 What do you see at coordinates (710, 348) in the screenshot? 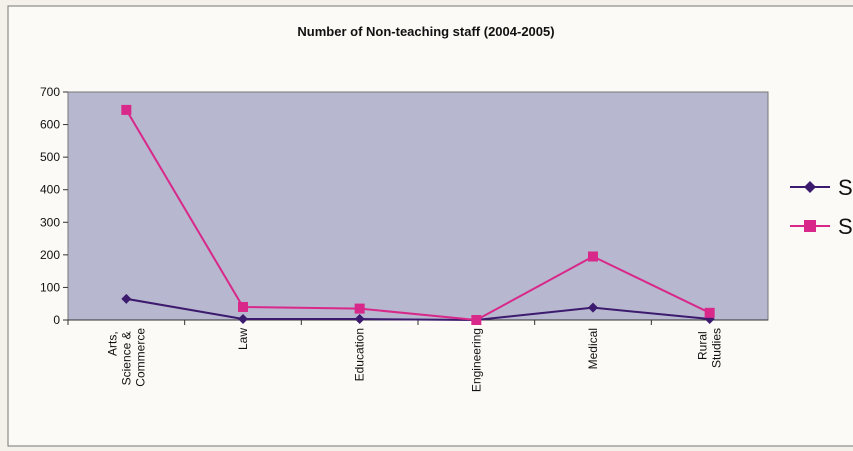
I see `x-tick-label: Rural Studies` at bounding box center [710, 348].